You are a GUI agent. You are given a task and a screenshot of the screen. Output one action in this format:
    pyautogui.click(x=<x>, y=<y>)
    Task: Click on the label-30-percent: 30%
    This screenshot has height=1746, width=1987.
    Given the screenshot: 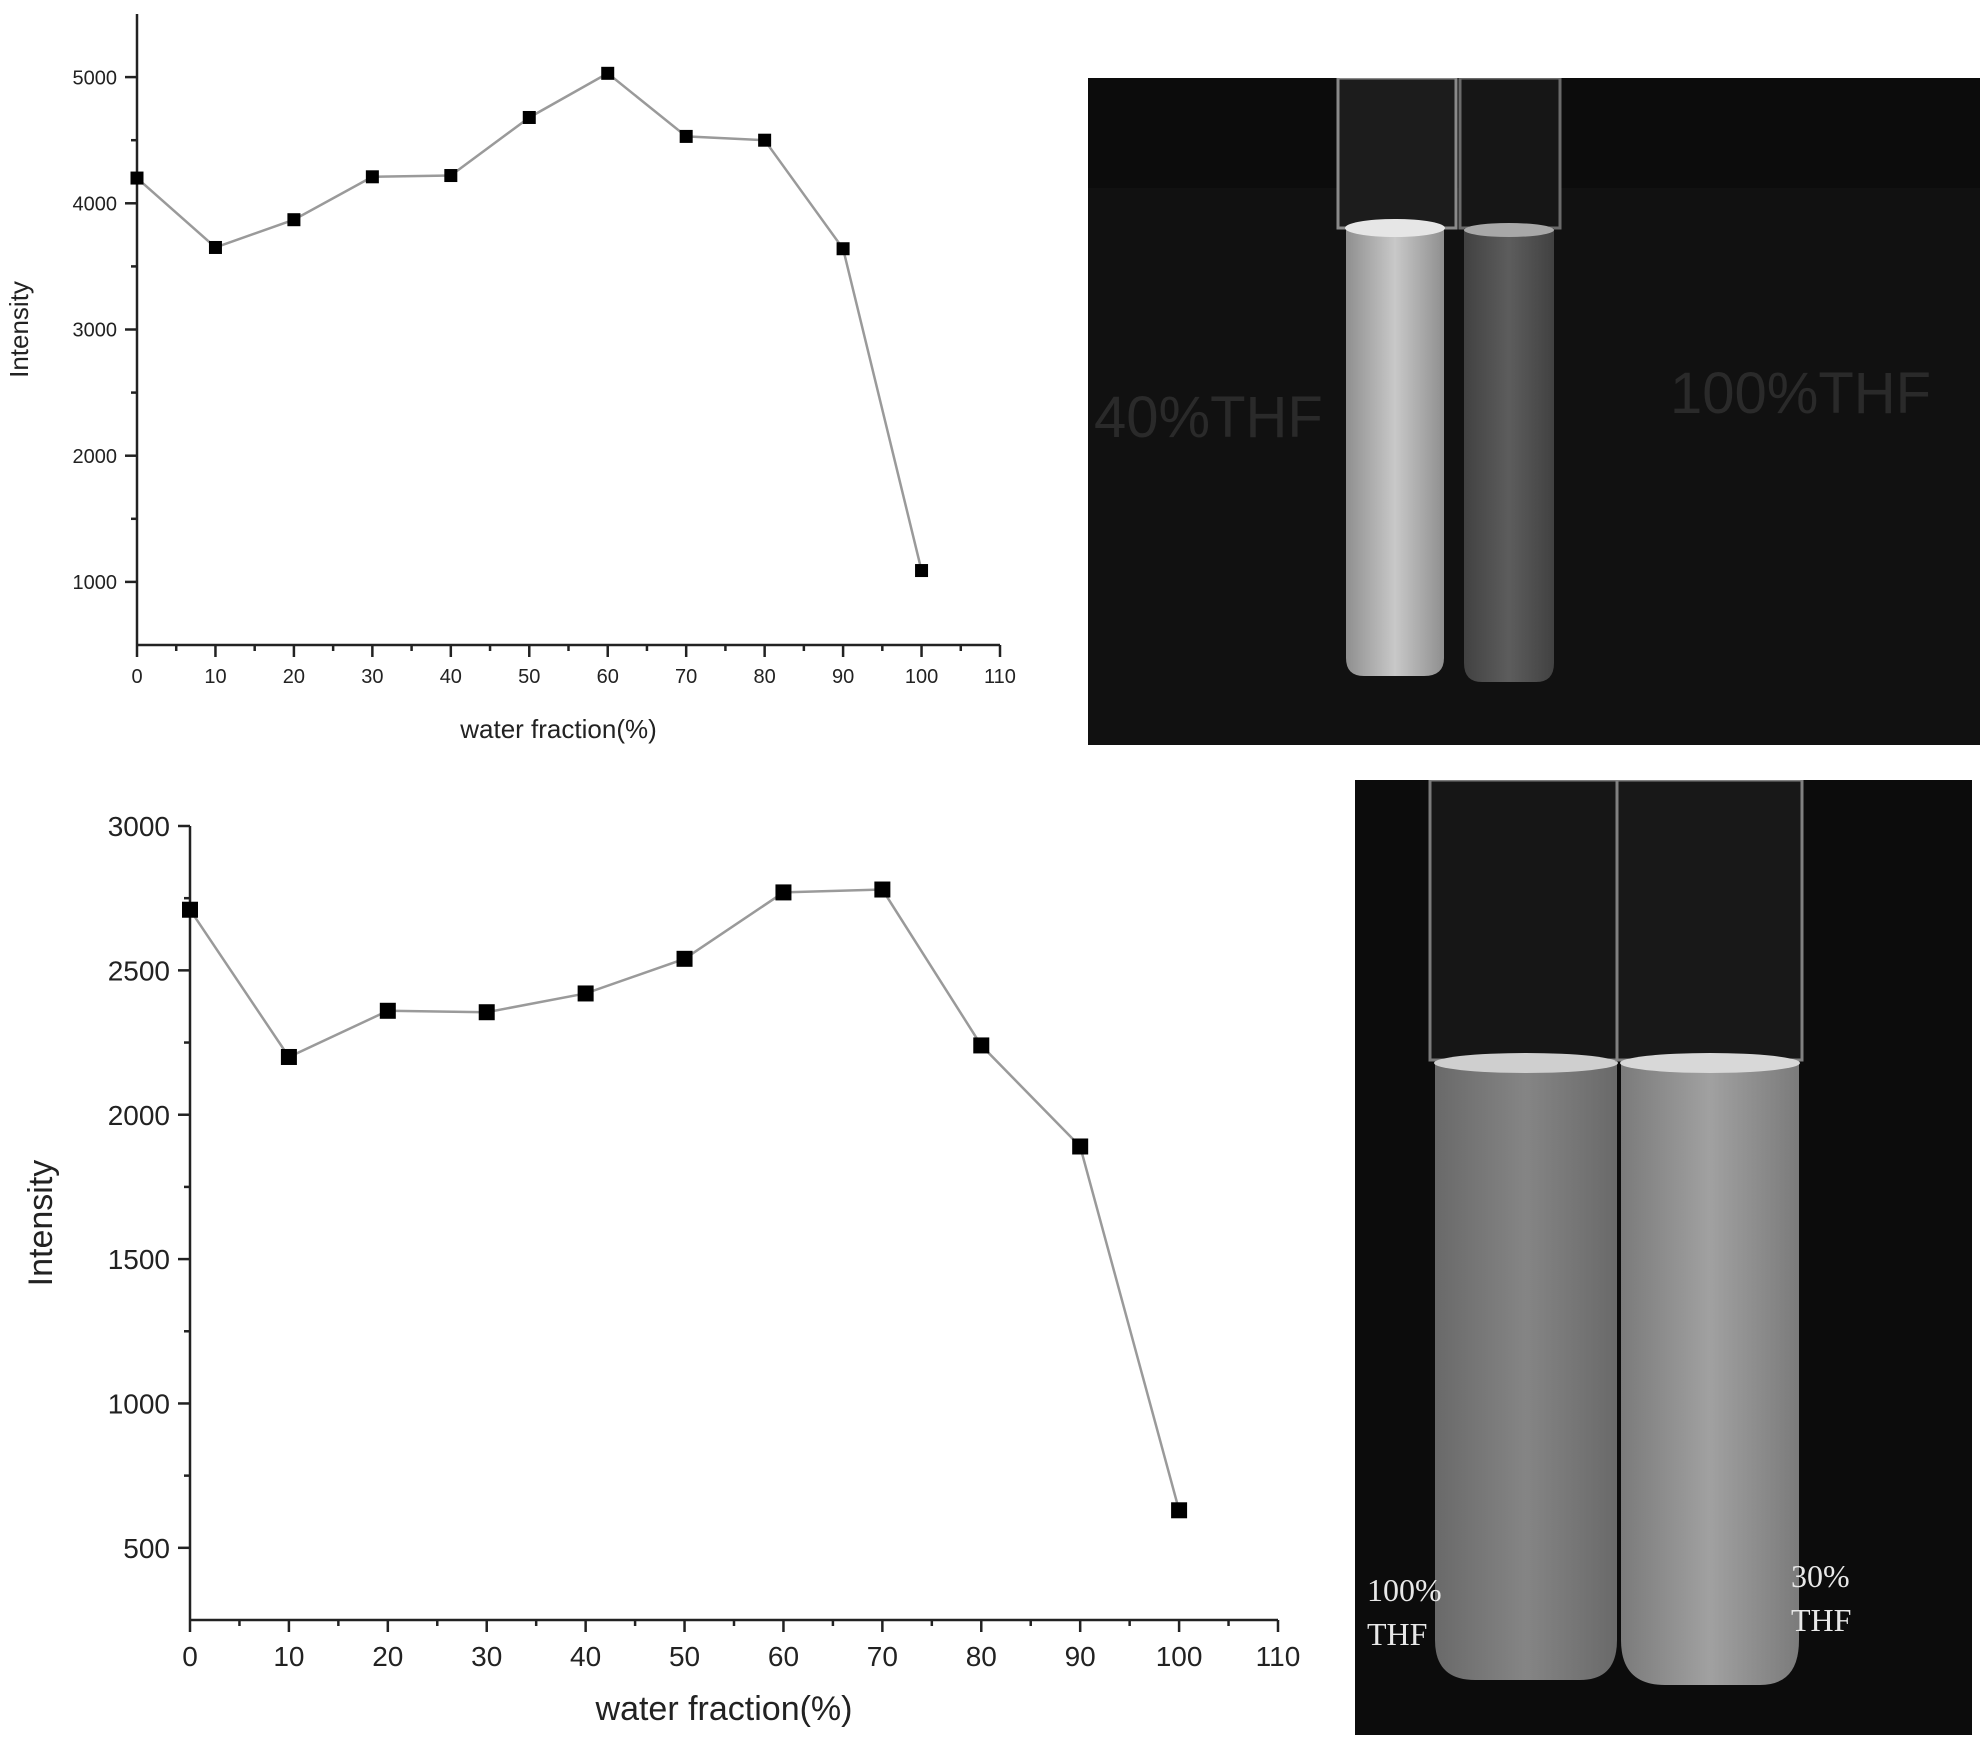 What is the action you would take?
    pyautogui.click(x=1820, y=1576)
    